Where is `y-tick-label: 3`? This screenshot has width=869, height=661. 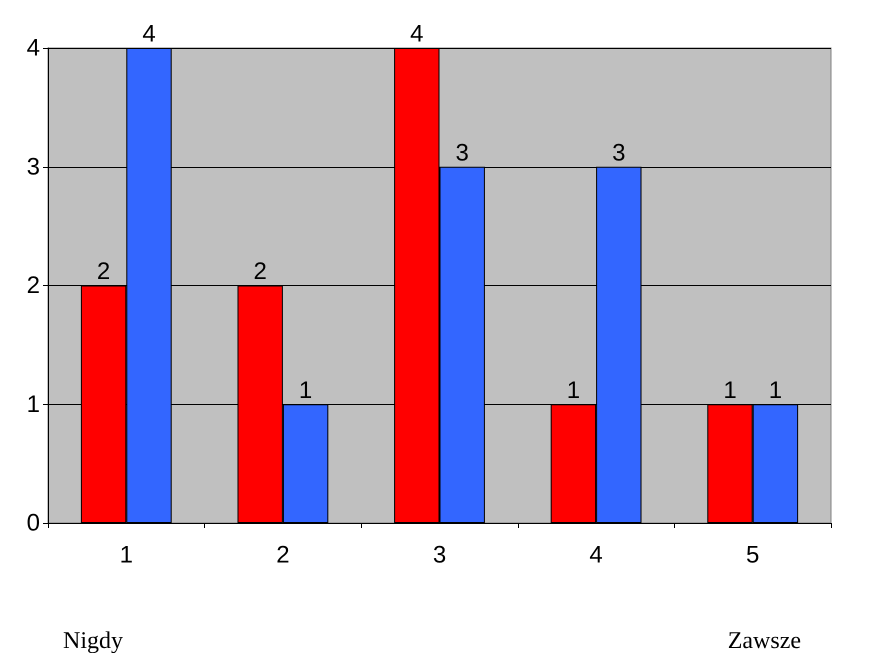
y-tick-label: 3 is located at coordinates (33, 166).